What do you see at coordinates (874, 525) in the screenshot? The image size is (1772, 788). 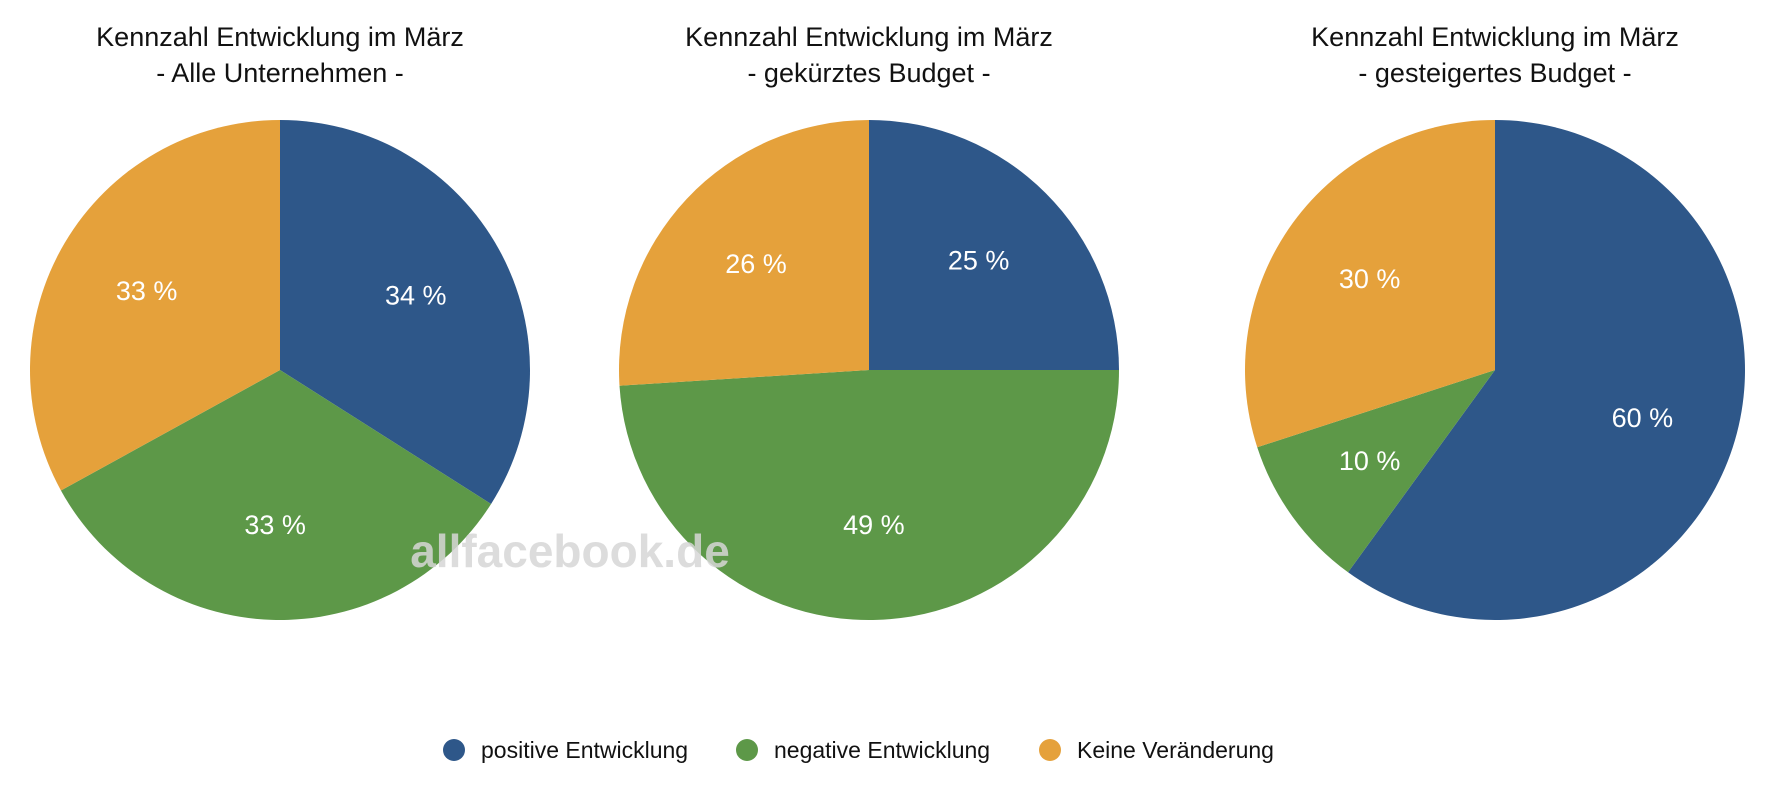 I see `slice-data-label: 49 %` at bounding box center [874, 525].